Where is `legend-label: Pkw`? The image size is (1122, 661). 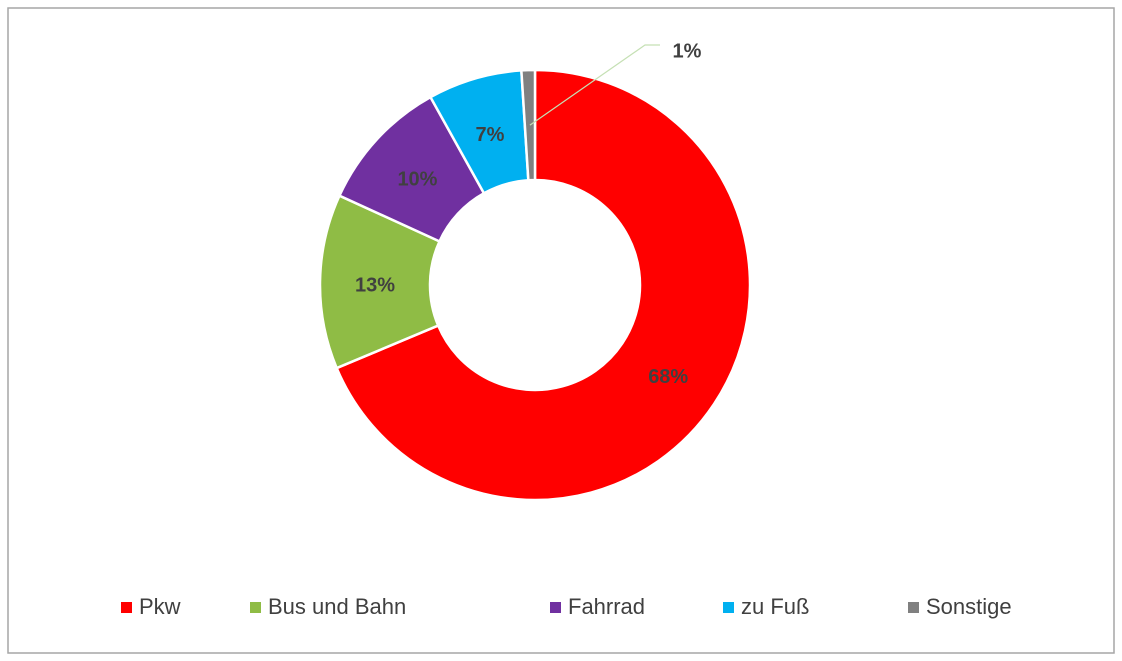 legend-label: Pkw is located at coordinates (160, 606).